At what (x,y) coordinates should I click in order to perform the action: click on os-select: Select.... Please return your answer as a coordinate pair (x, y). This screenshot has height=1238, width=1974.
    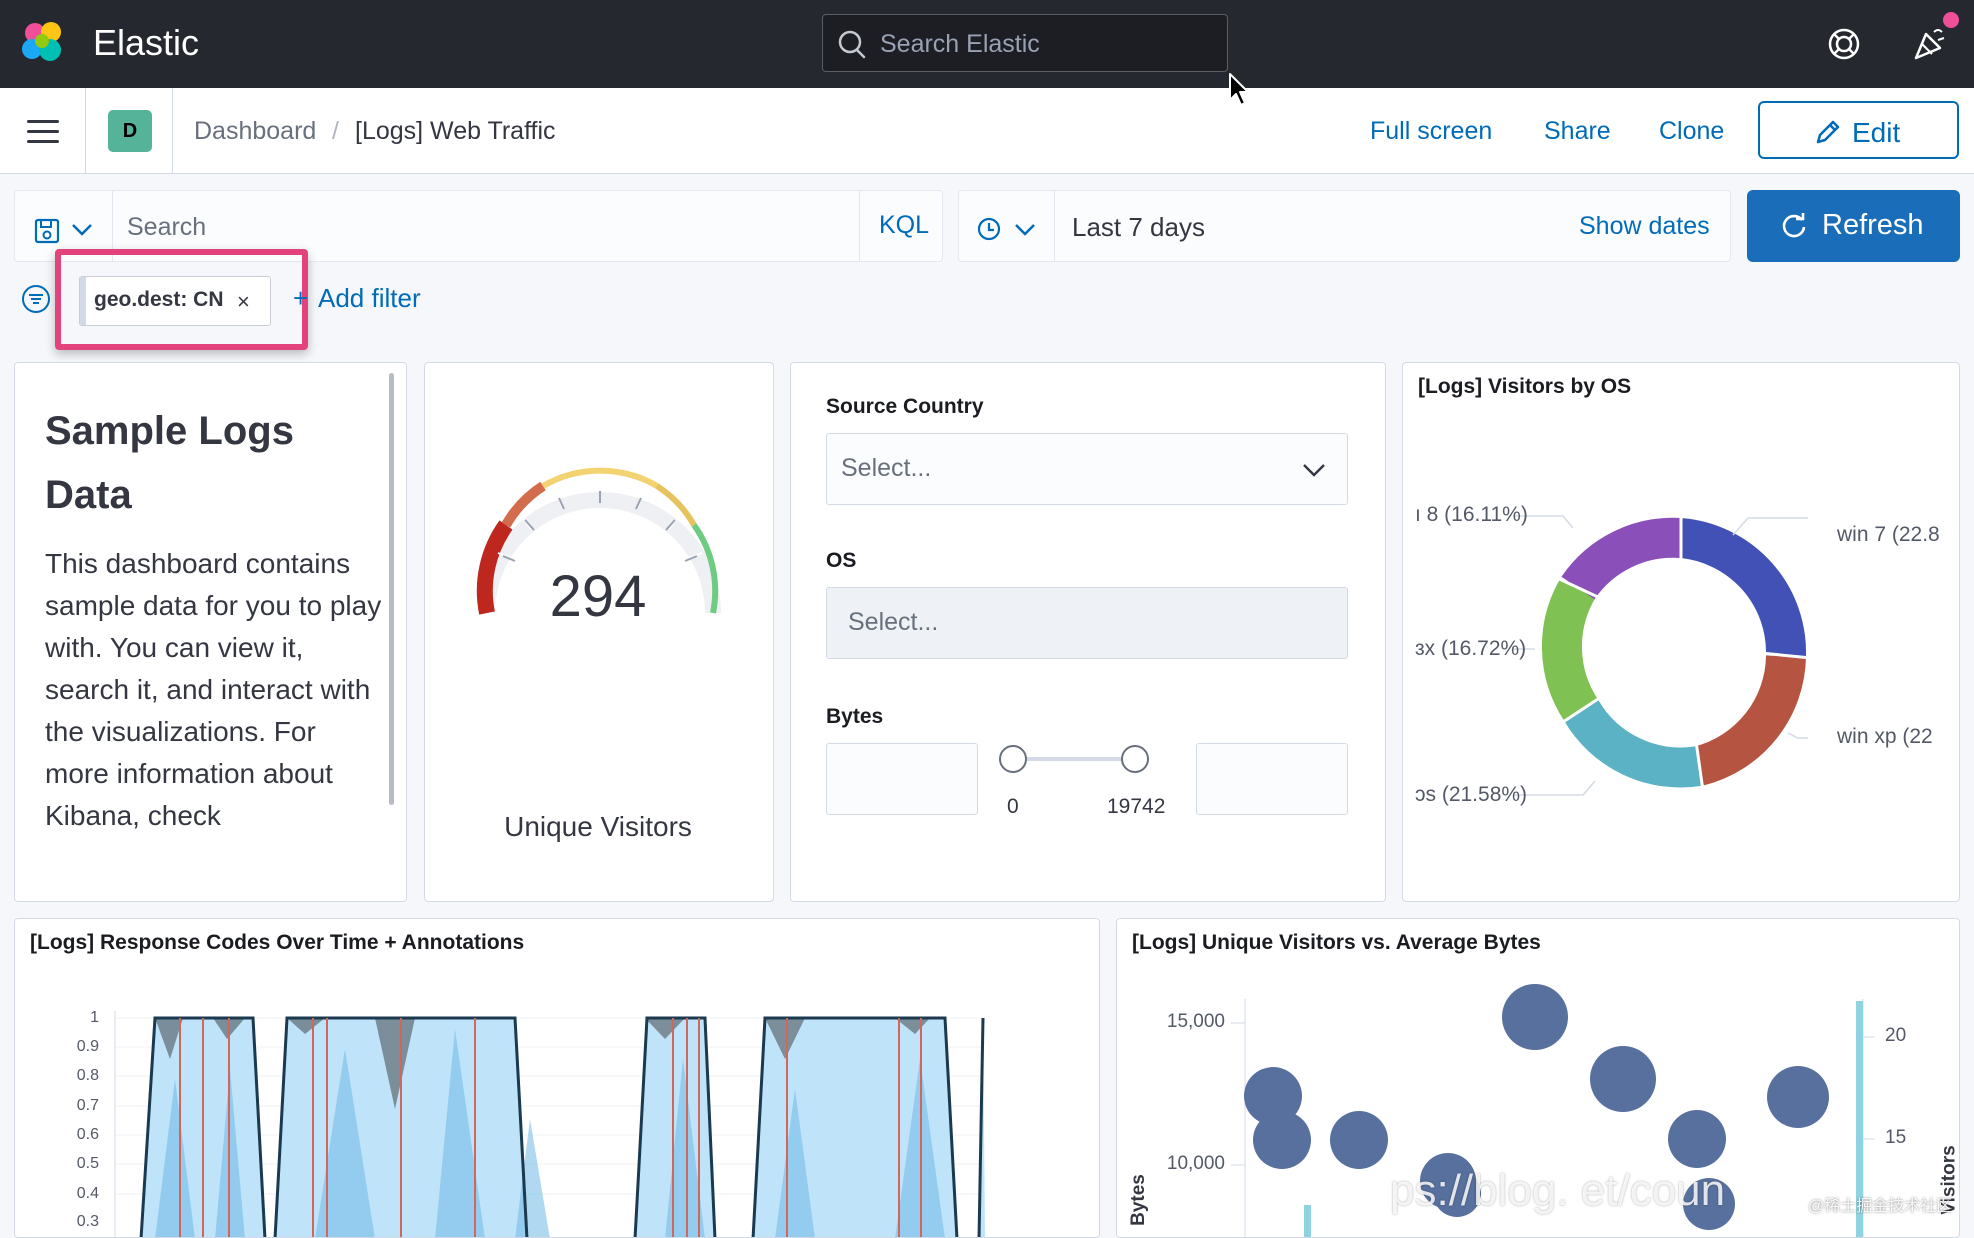
    Looking at the image, I should click on (1087, 623).